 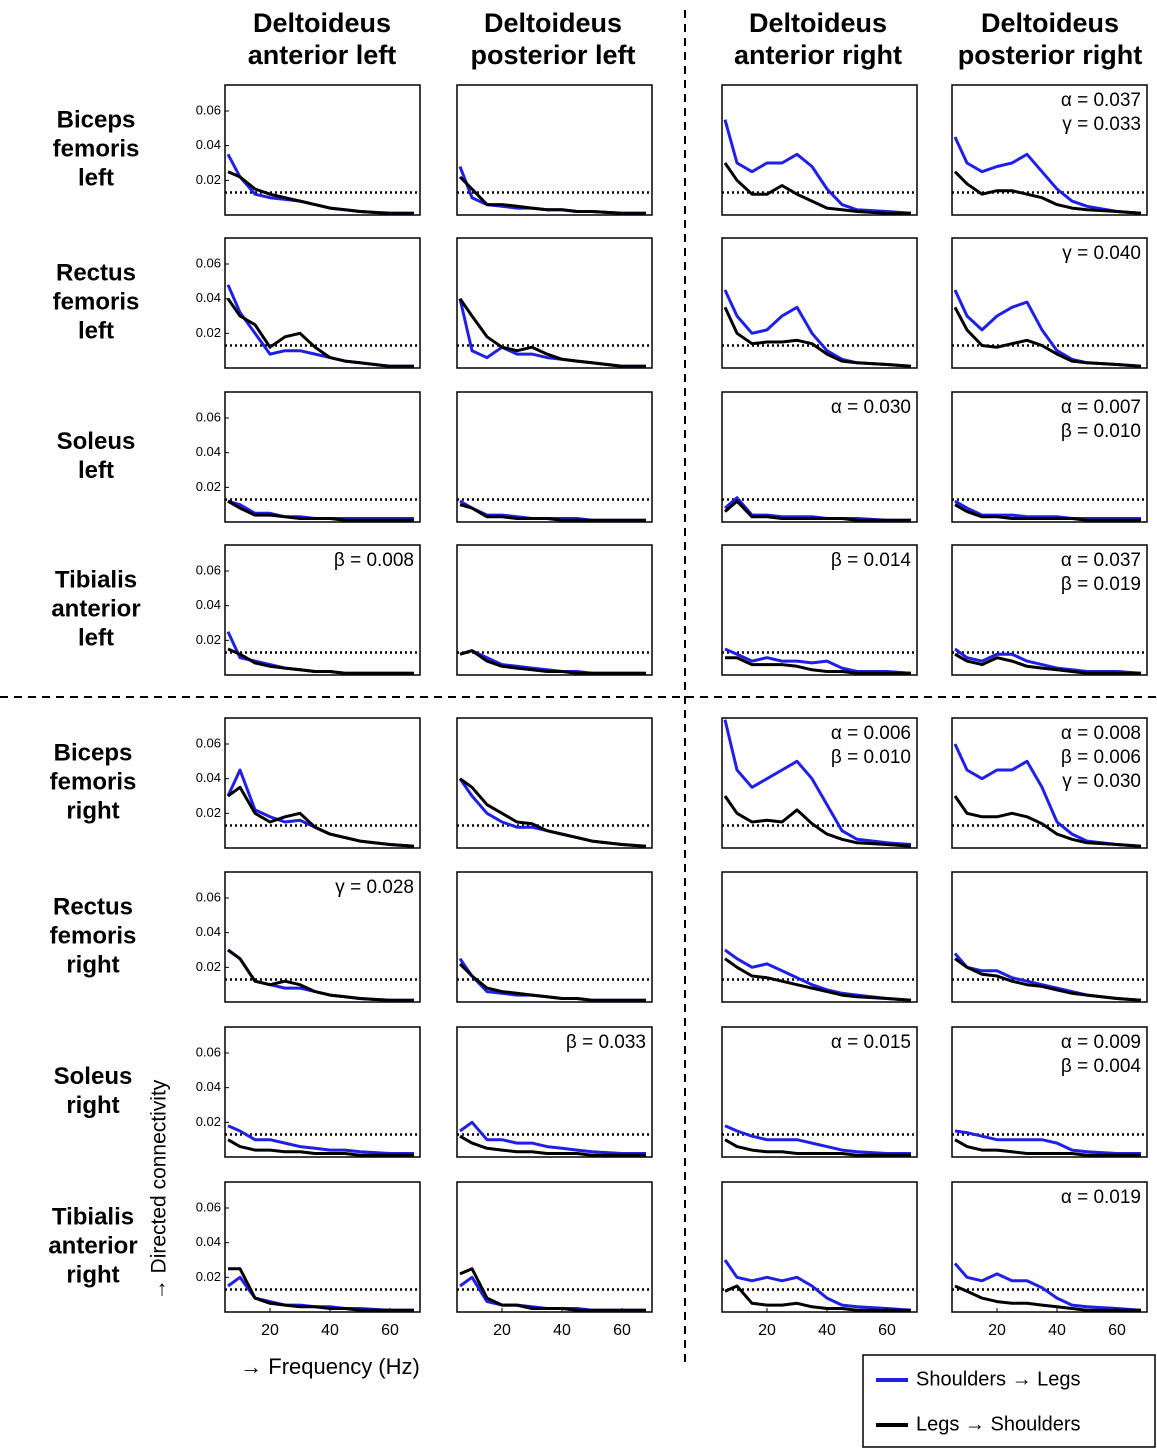 I want to click on annotation: α = 0.009, so click(x=1101, y=1042).